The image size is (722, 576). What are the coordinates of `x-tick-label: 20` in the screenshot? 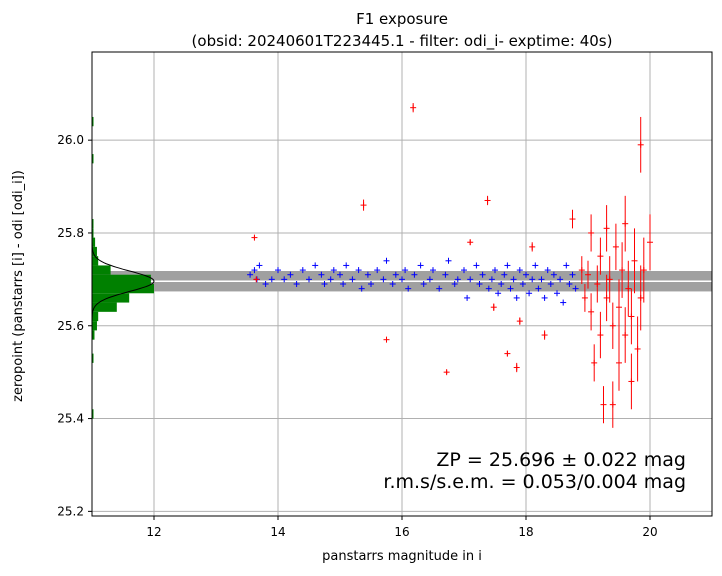 It's located at (649, 532).